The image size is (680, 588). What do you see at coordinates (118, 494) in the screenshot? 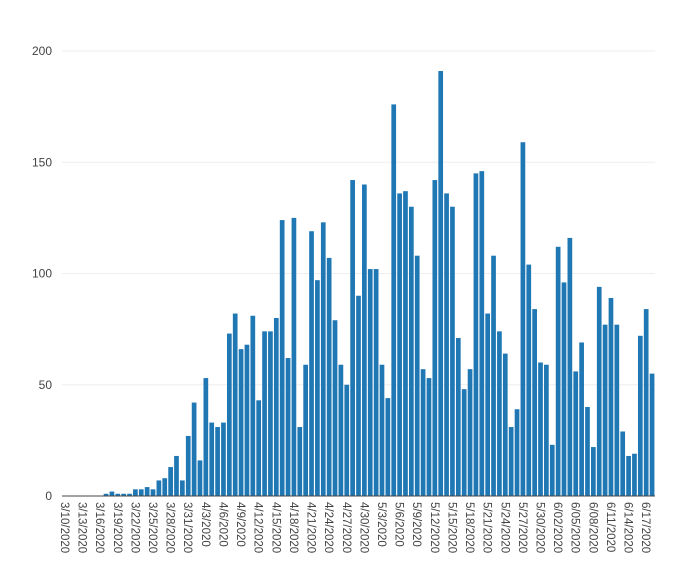
I see `bar: 3/19/2020: 1` at bounding box center [118, 494].